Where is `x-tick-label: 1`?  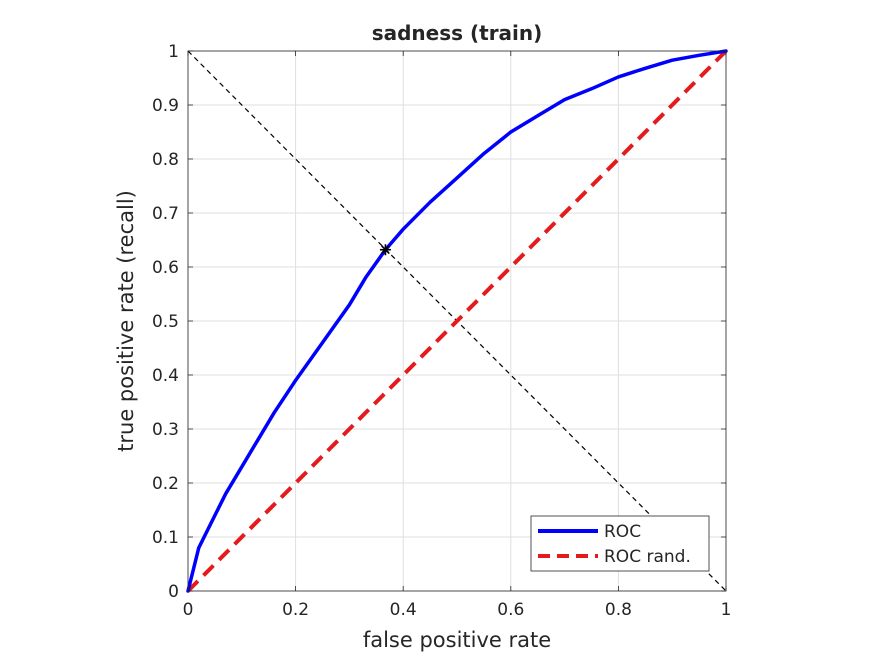
x-tick-label: 1 is located at coordinates (726, 610).